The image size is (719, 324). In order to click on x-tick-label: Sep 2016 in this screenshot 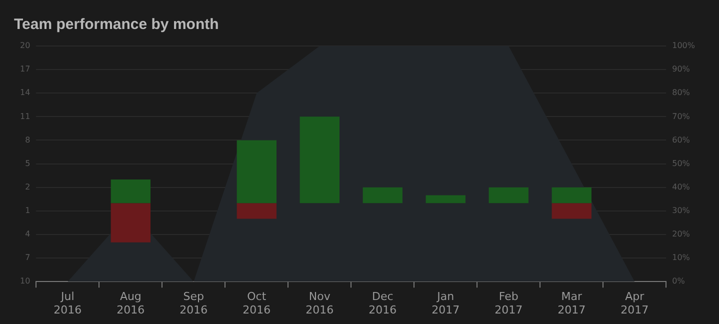, I will do `click(194, 303)`.